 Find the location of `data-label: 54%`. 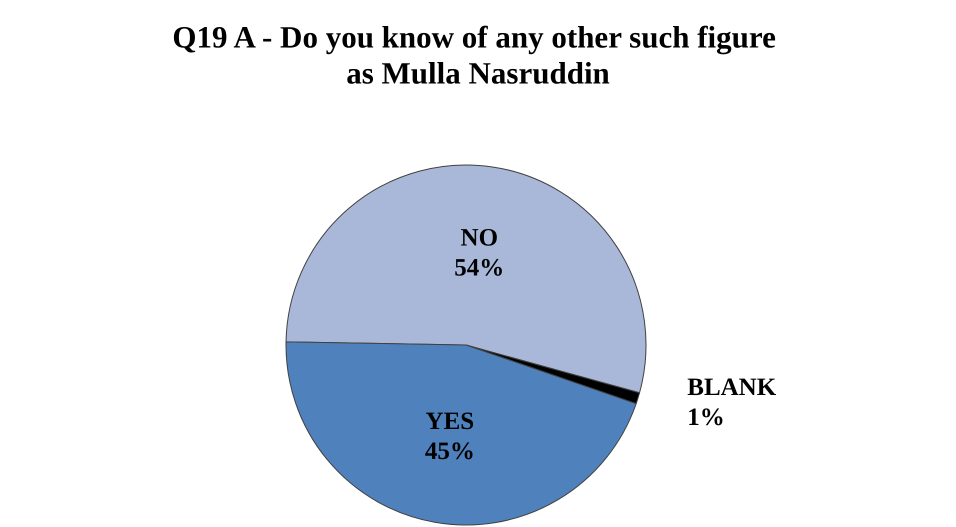

data-label: 54% is located at coordinates (479, 268).